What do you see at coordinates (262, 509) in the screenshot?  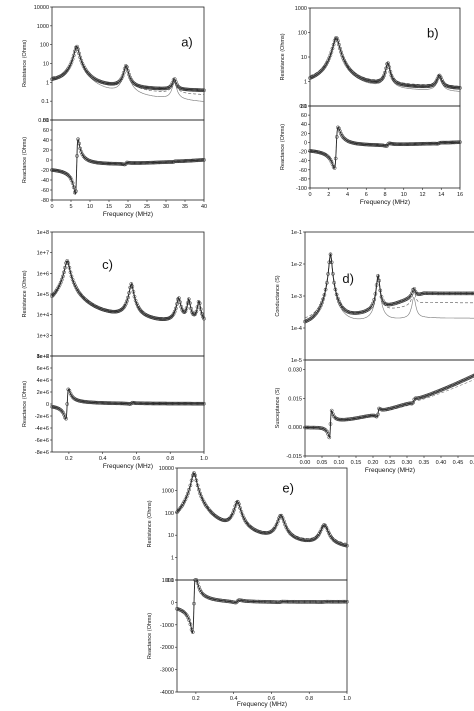 I see `top-measured-line` at bounding box center [262, 509].